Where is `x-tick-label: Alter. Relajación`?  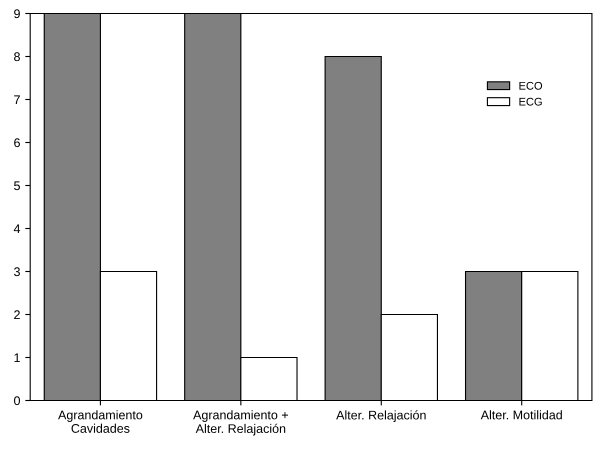 x-tick-label: Alter. Relajación is located at coordinates (381, 416).